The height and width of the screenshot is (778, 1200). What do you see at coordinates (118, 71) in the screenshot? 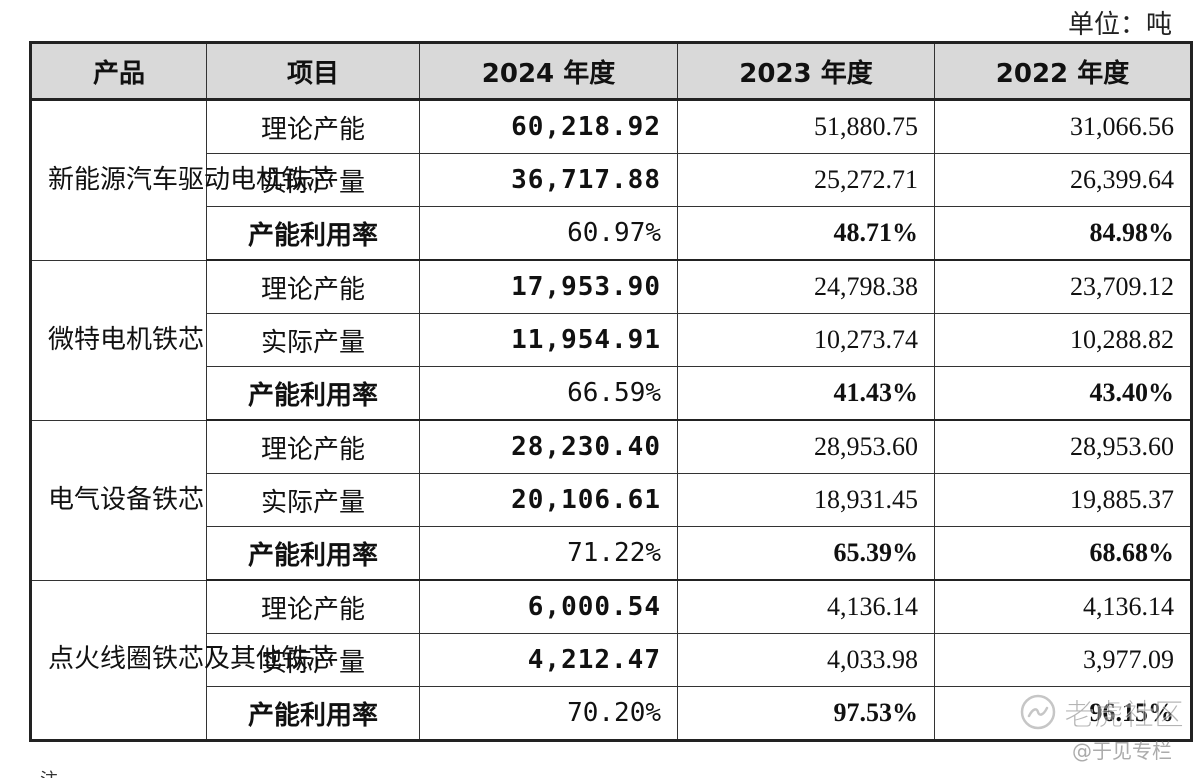
I see `header-product: 产品` at bounding box center [118, 71].